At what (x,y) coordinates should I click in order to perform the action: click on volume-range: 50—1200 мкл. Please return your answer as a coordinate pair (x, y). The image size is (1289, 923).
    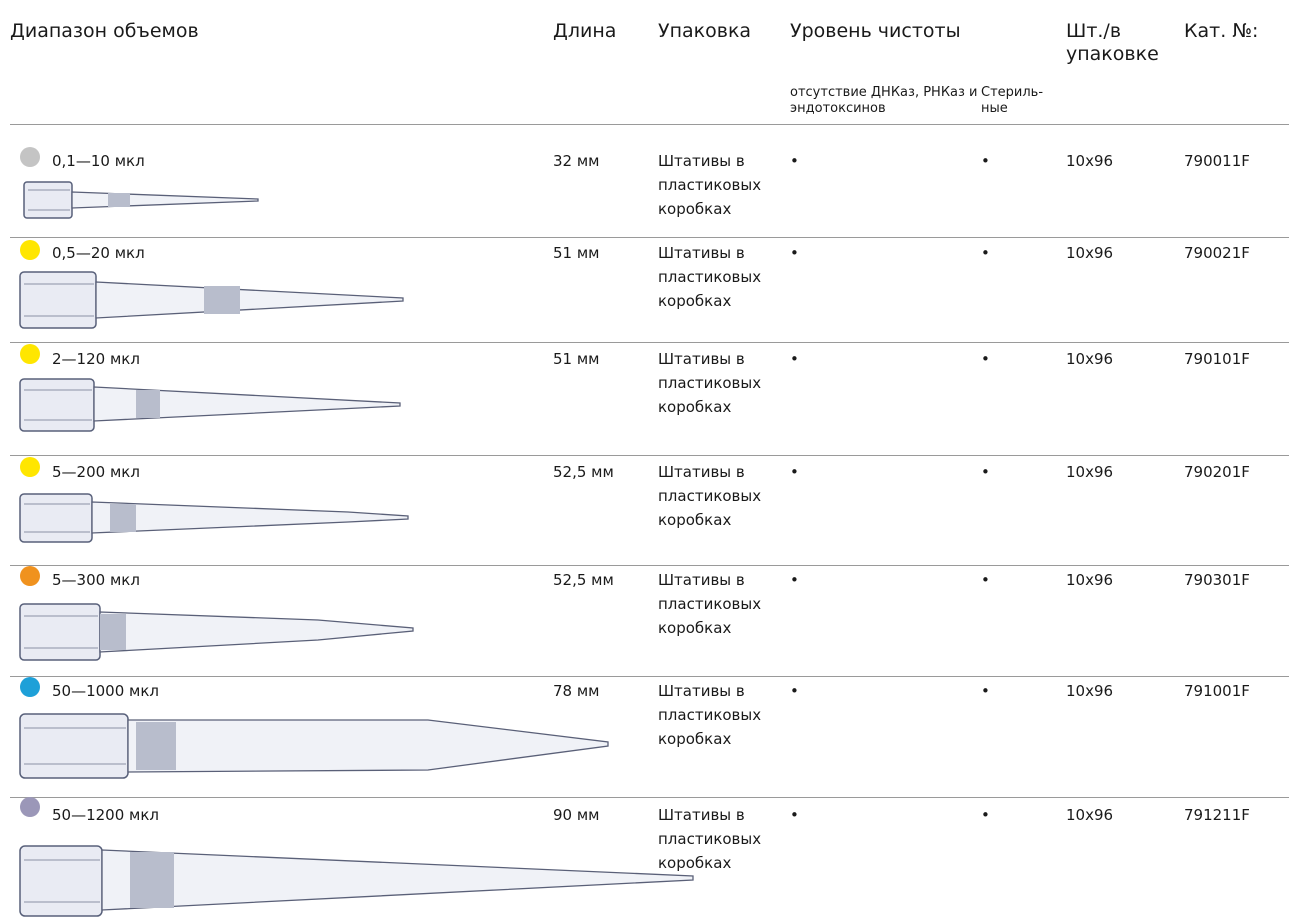
    Looking at the image, I should click on (105, 815).